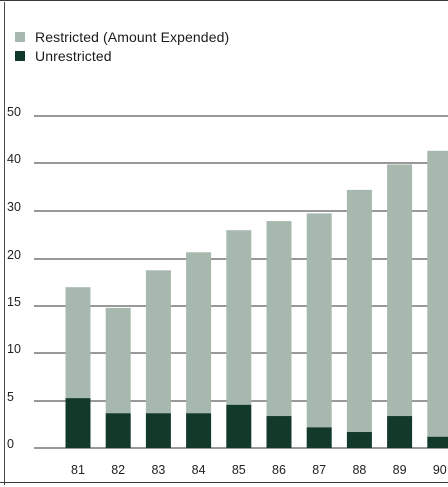 This screenshot has height=487, width=448. I want to click on y-axis-ticks: 0 5 10 15 20 30 40 50, so click(14, 278).